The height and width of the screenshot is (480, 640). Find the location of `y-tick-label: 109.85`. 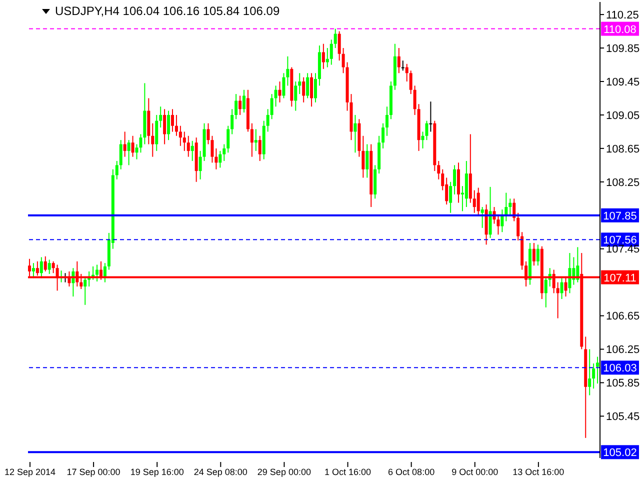

y-tick-label: 109.85 is located at coordinates (623, 48).